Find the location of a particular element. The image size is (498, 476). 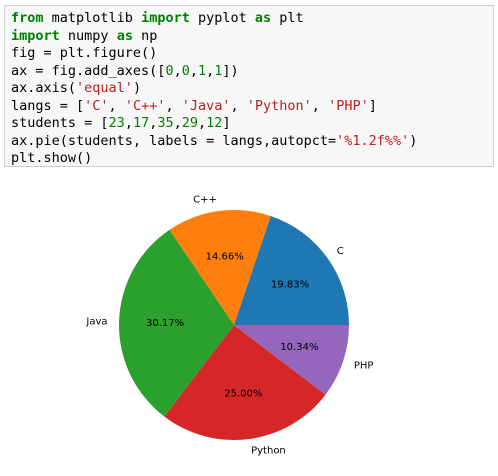

code-line: fig = plt.figure() is located at coordinates (84, 53).